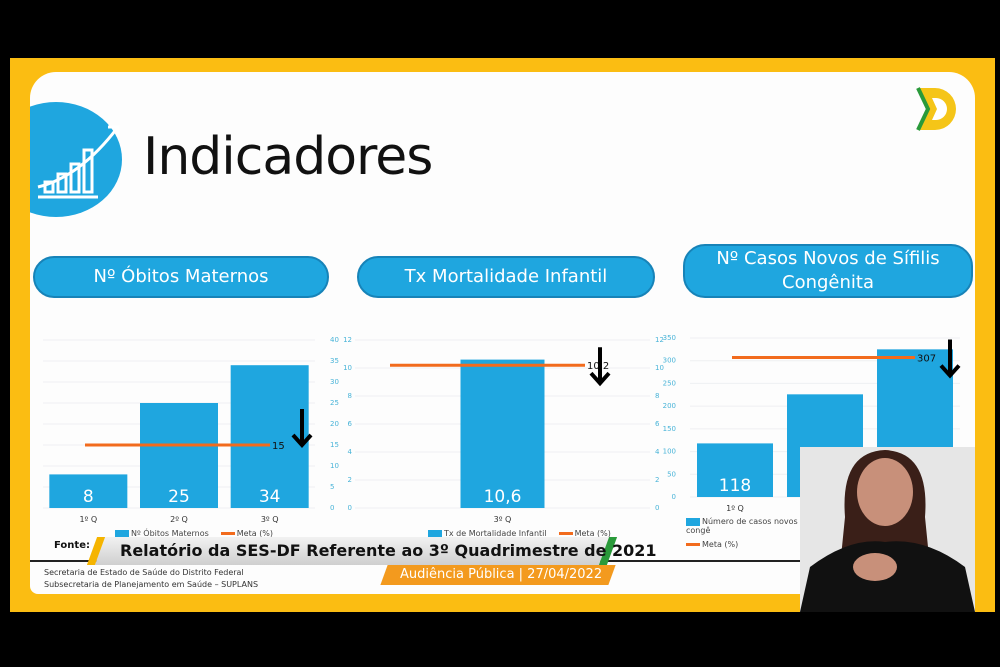 This screenshot has width=1000, height=667. What do you see at coordinates (669, 429) in the screenshot?
I see `y-tick-label: 150` at bounding box center [669, 429].